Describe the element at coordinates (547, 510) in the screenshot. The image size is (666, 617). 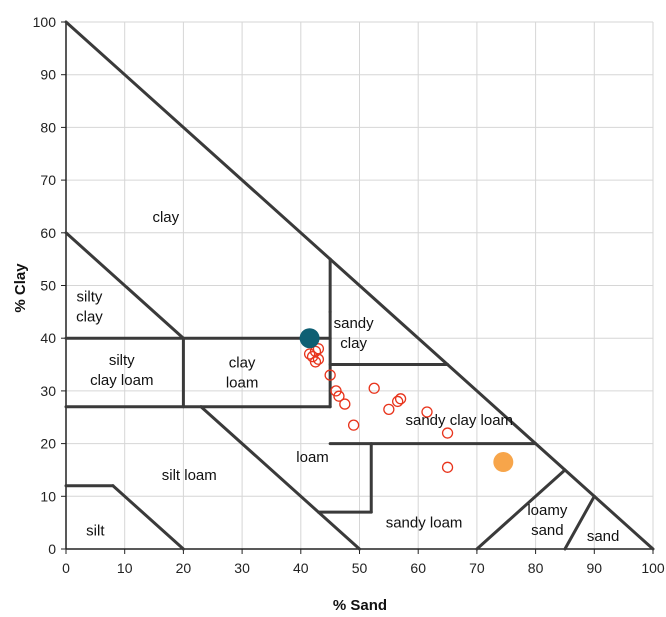
I see `region-label: loamy` at that location.